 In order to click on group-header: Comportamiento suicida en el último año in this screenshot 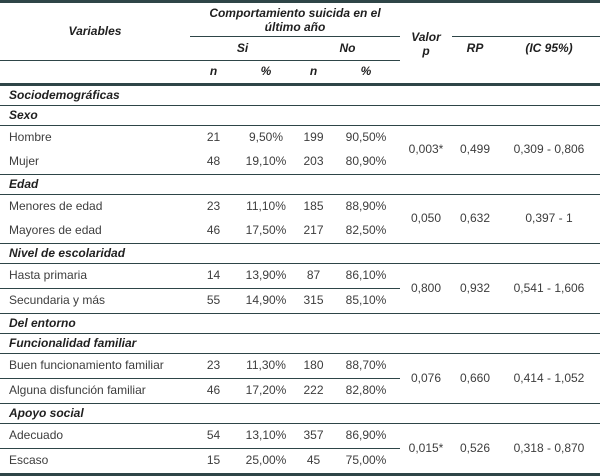, I will do `click(295, 19)`.